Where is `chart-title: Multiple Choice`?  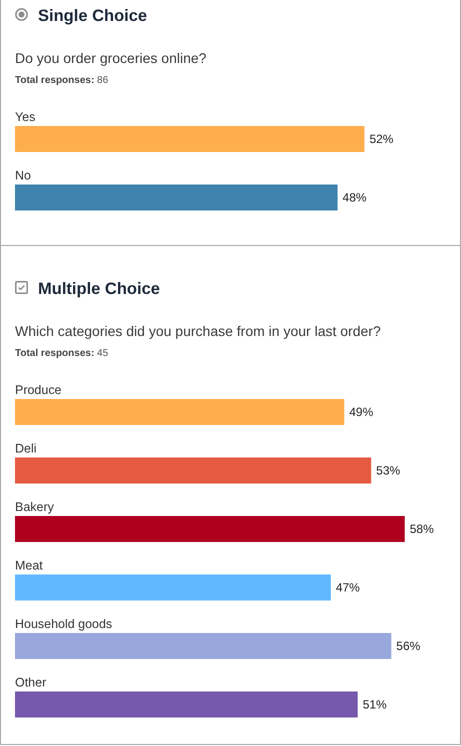
chart-title: Multiple Choice is located at coordinates (99, 289).